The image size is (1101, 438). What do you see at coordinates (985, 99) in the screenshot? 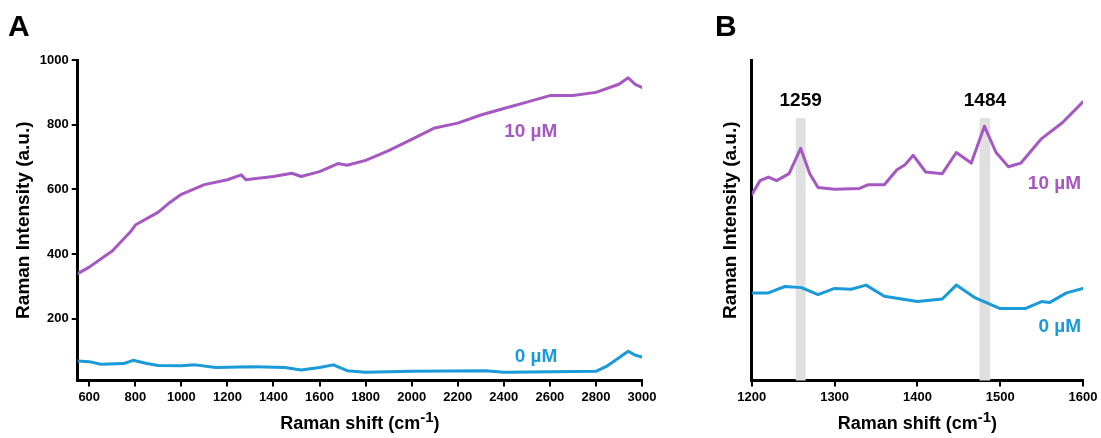
I see `band-label: 1484` at bounding box center [985, 99].